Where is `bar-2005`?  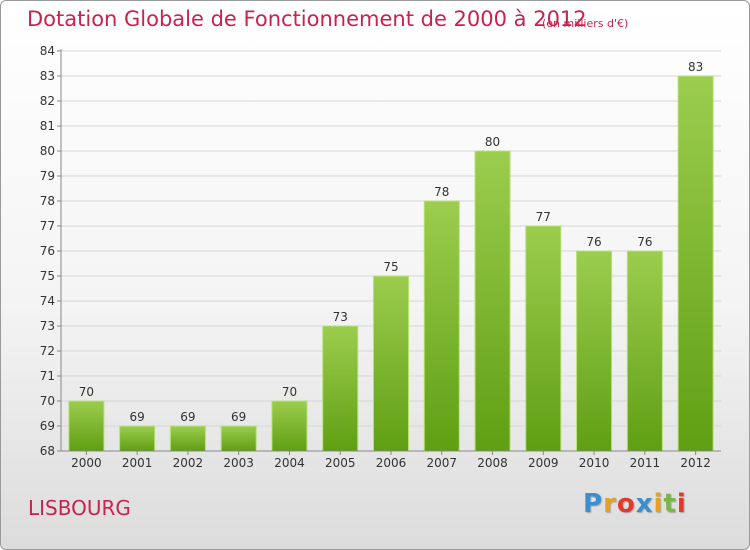
bar-2005 is located at coordinates (340, 388).